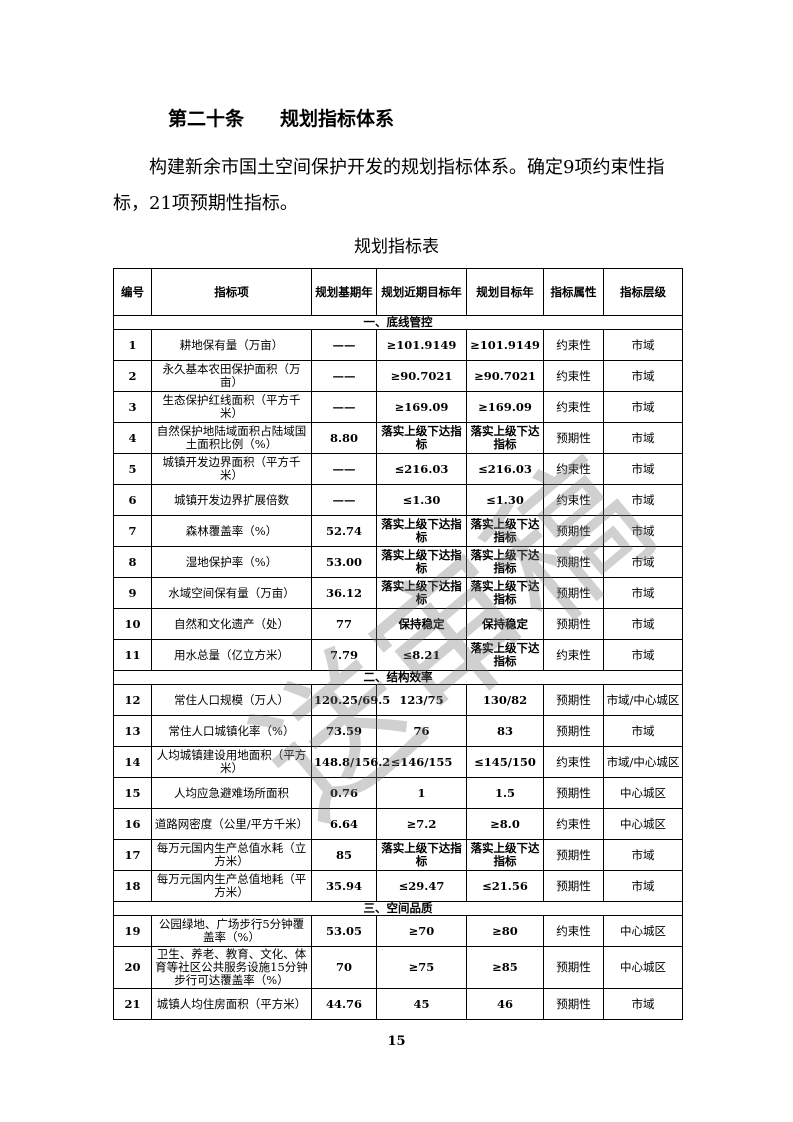 This screenshot has width=793, height=1122. What do you see at coordinates (132, 1004) in the screenshot?
I see `table-cell: 21` at bounding box center [132, 1004].